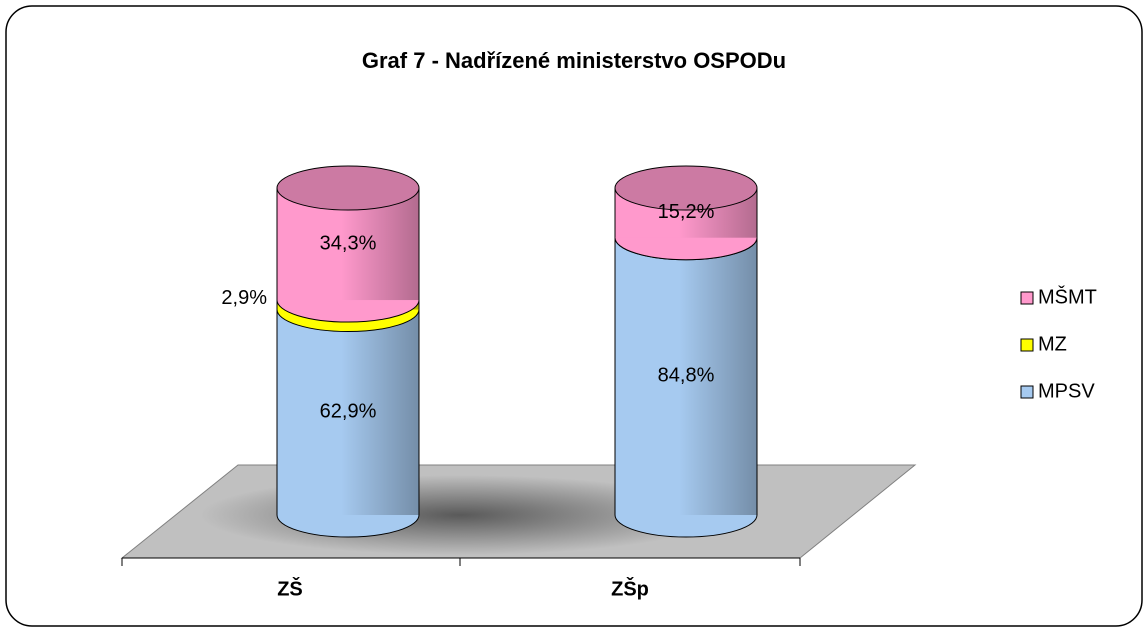 The image size is (1148, 632). I want to click on x-tick-label: ZŠp, so click(630, 588).